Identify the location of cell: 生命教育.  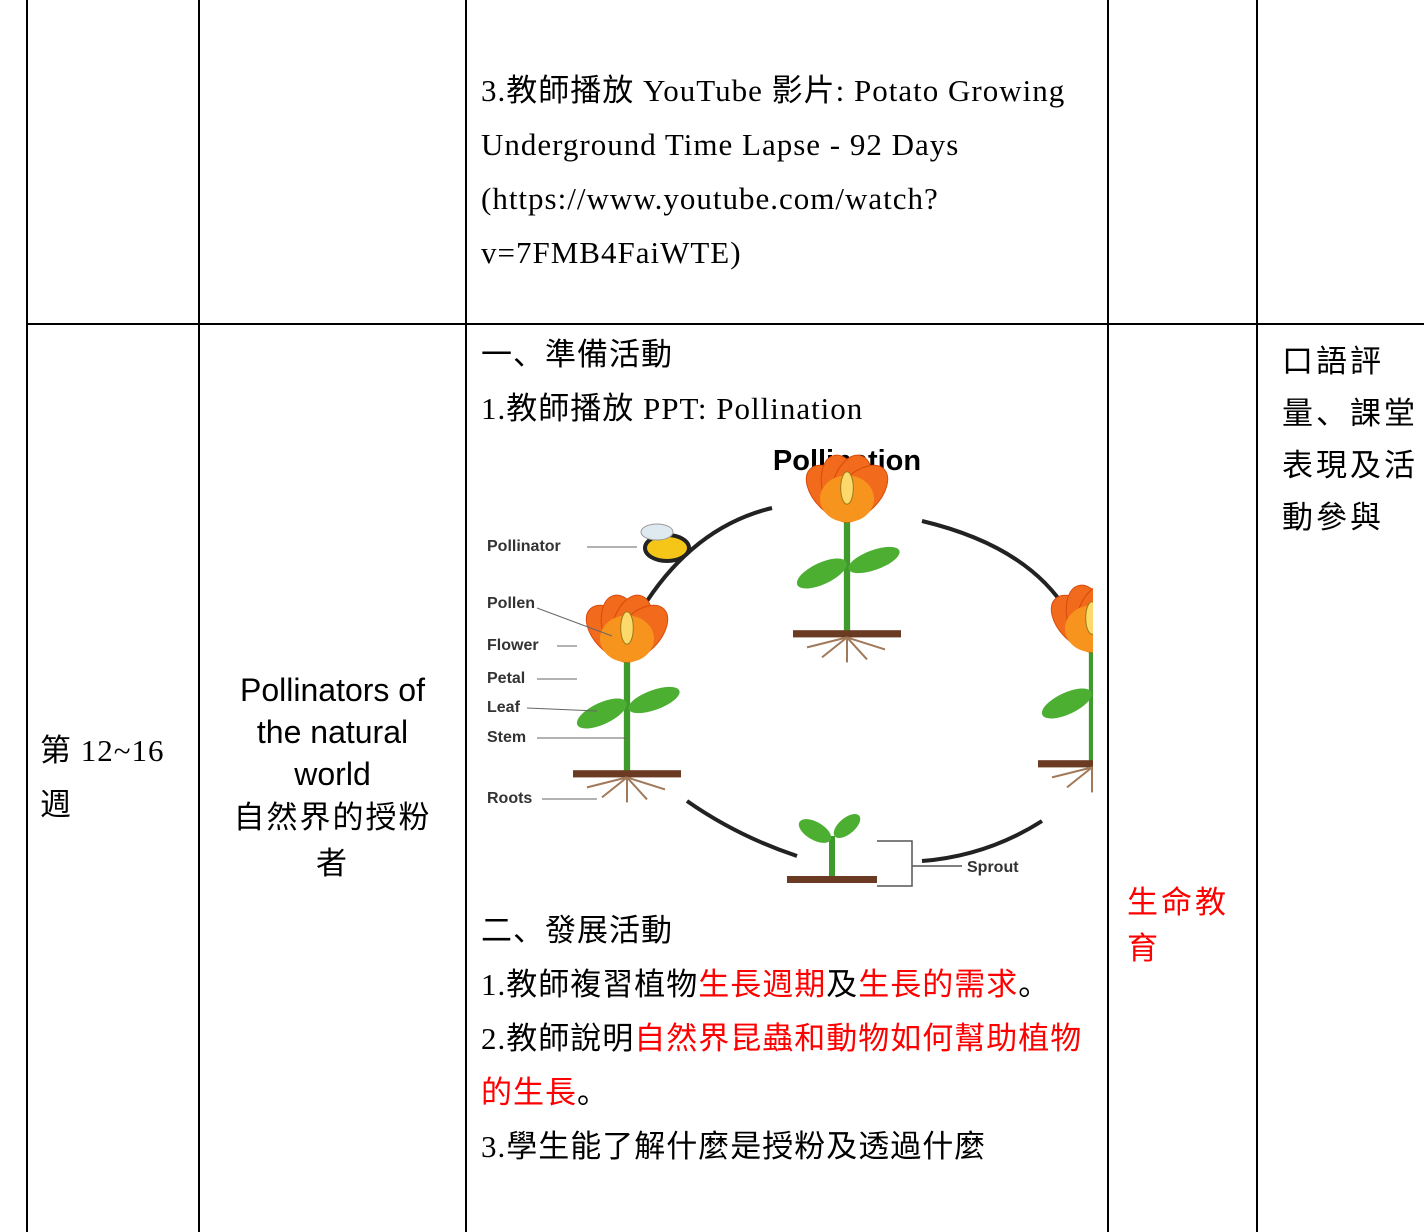
(1181, 778).